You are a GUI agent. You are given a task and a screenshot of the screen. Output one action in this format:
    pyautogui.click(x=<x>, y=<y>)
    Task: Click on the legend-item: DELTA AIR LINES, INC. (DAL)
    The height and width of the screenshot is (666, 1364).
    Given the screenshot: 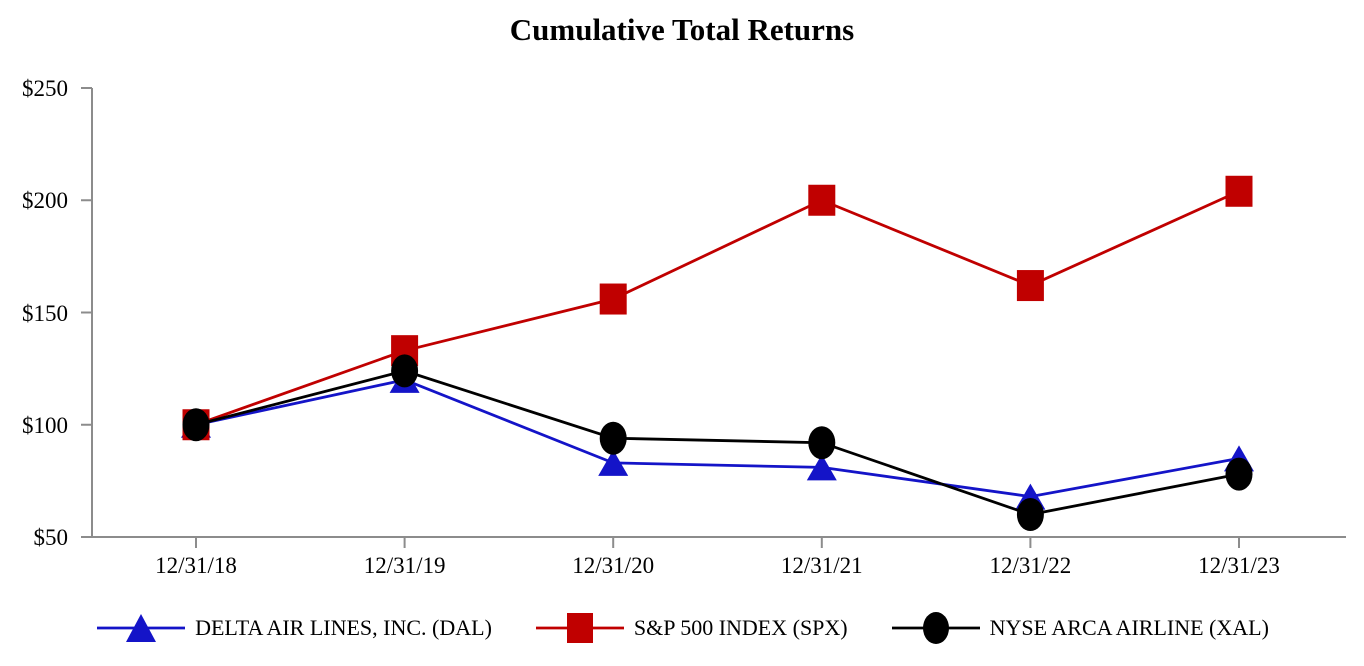 What is the action you would take?
    pyautogui.click(x=293, y=628)
    